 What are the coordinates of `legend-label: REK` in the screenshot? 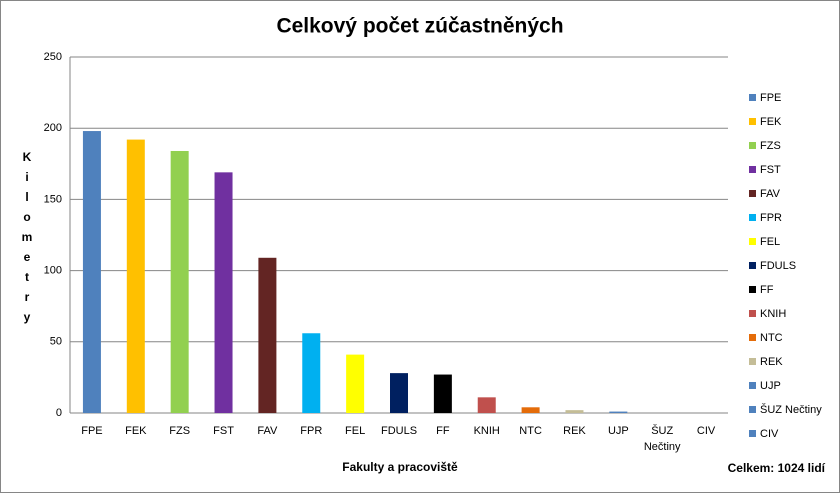 It's located at (771, 362).